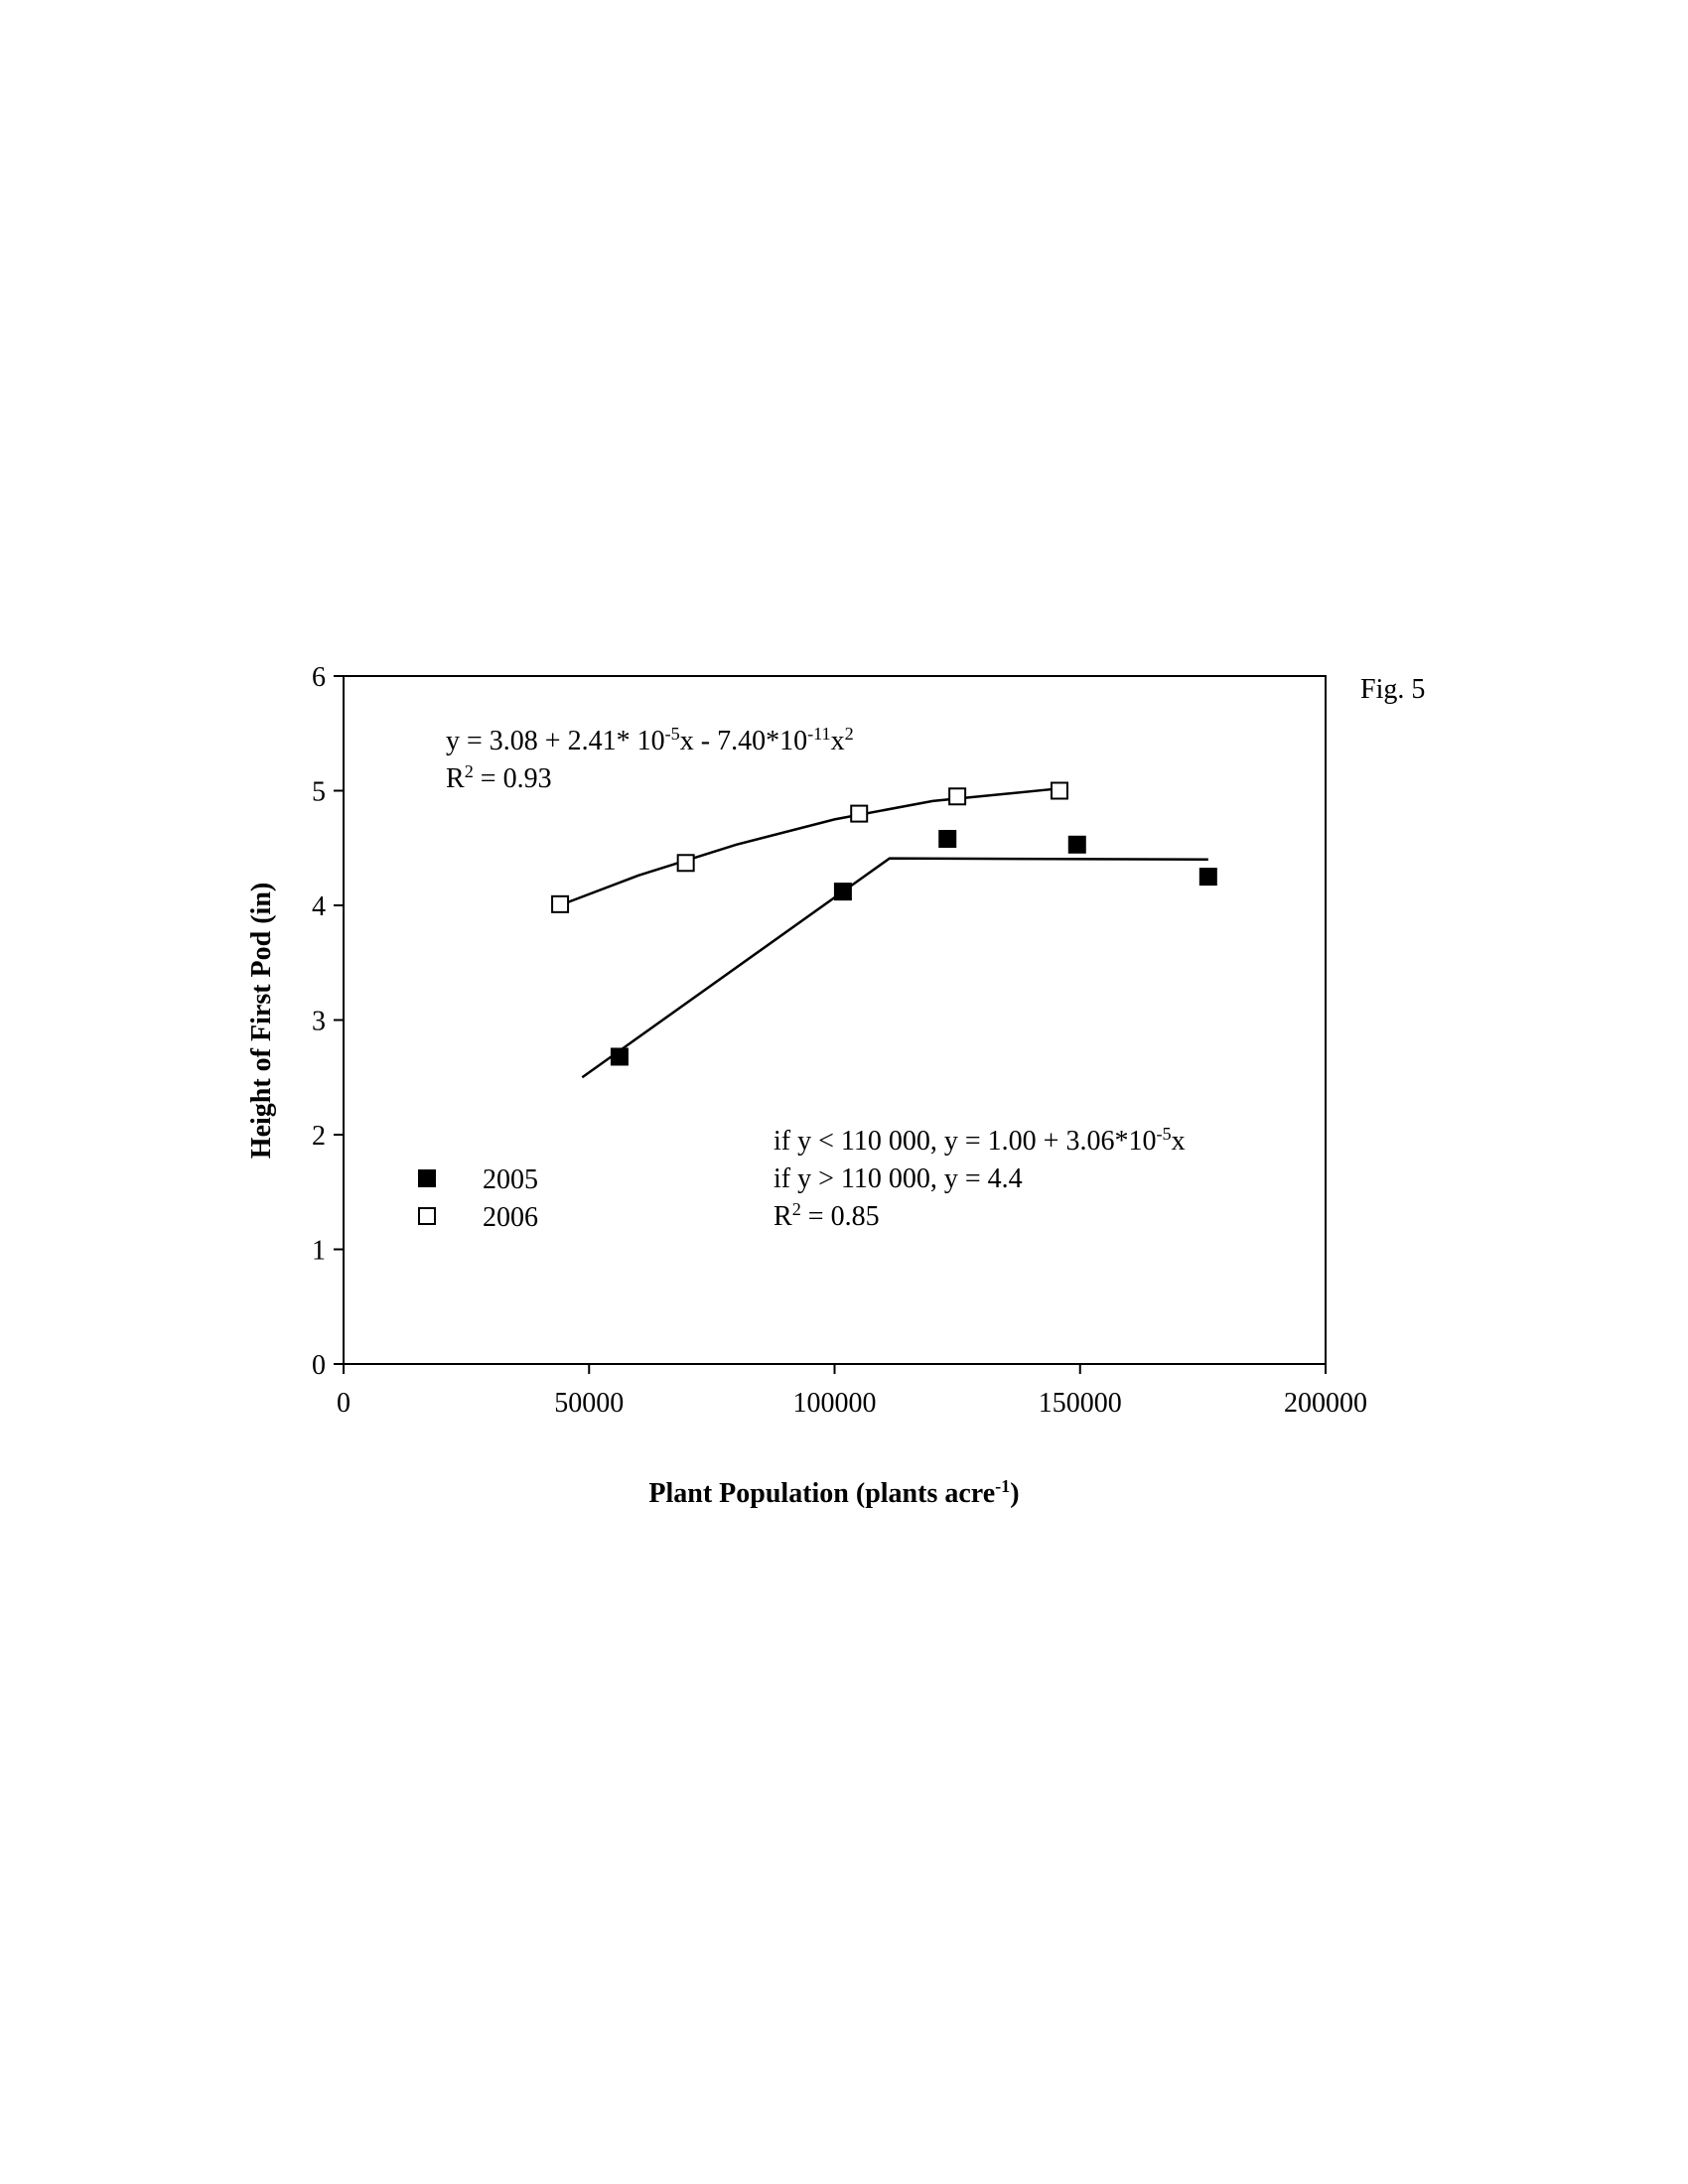 The height and width of the screenshot is (2184, 1688). What do you see at coordinates (1325, 1403) in the screenshot?
I see `x-tick-label: 200000` at bounding box center [1325, 1403].